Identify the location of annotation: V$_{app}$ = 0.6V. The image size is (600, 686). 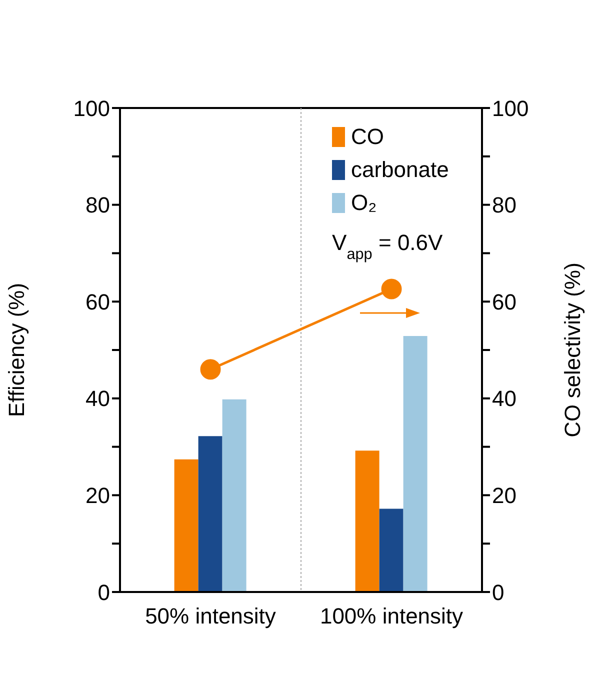
(388, 246).